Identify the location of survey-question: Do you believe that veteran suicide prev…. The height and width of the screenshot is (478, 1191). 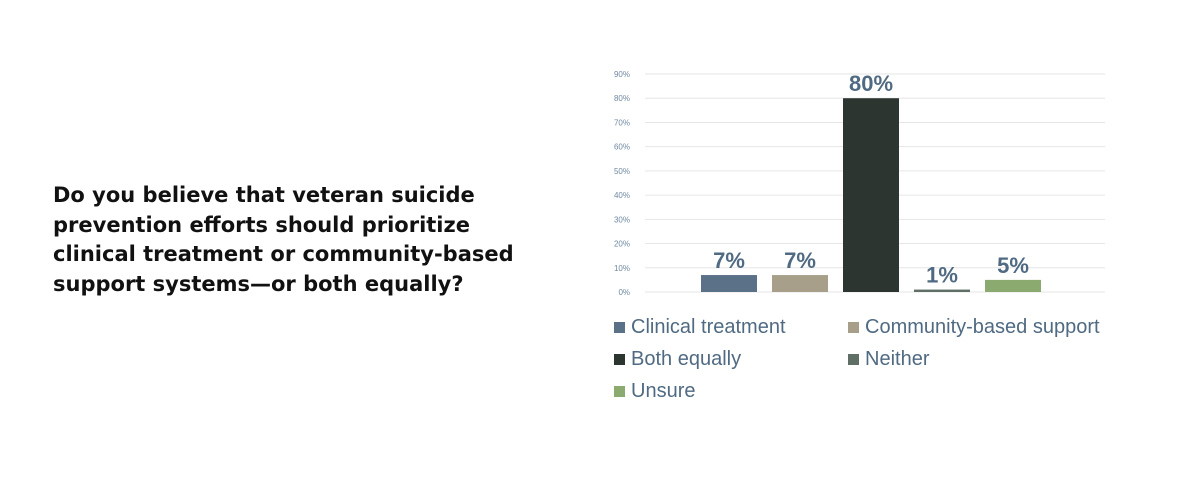
(283, 239).